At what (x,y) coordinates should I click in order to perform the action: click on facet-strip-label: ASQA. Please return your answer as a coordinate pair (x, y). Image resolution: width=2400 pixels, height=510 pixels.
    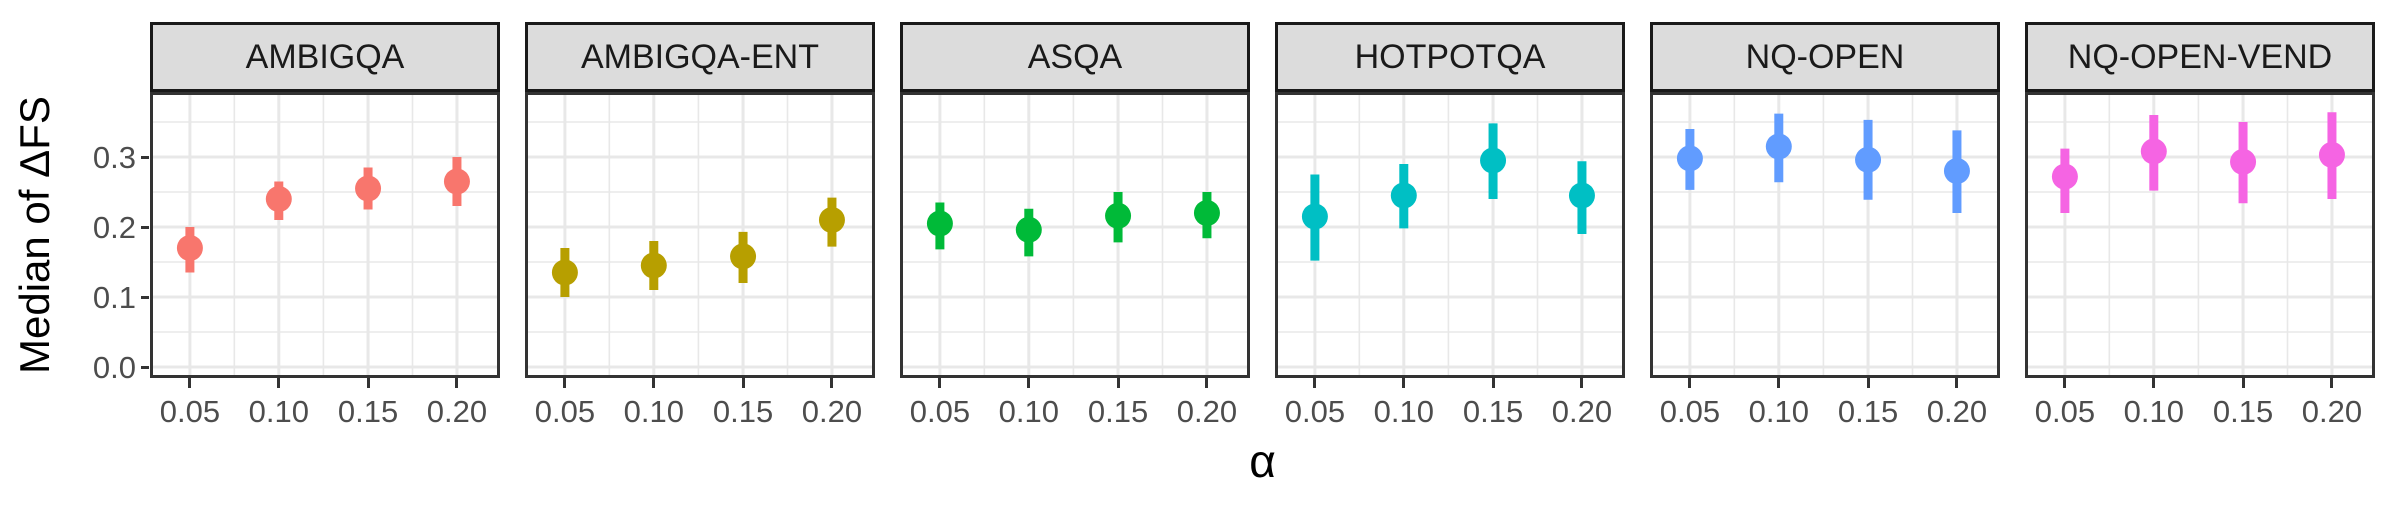
    Looking at the image, I should click on (1075, 56).